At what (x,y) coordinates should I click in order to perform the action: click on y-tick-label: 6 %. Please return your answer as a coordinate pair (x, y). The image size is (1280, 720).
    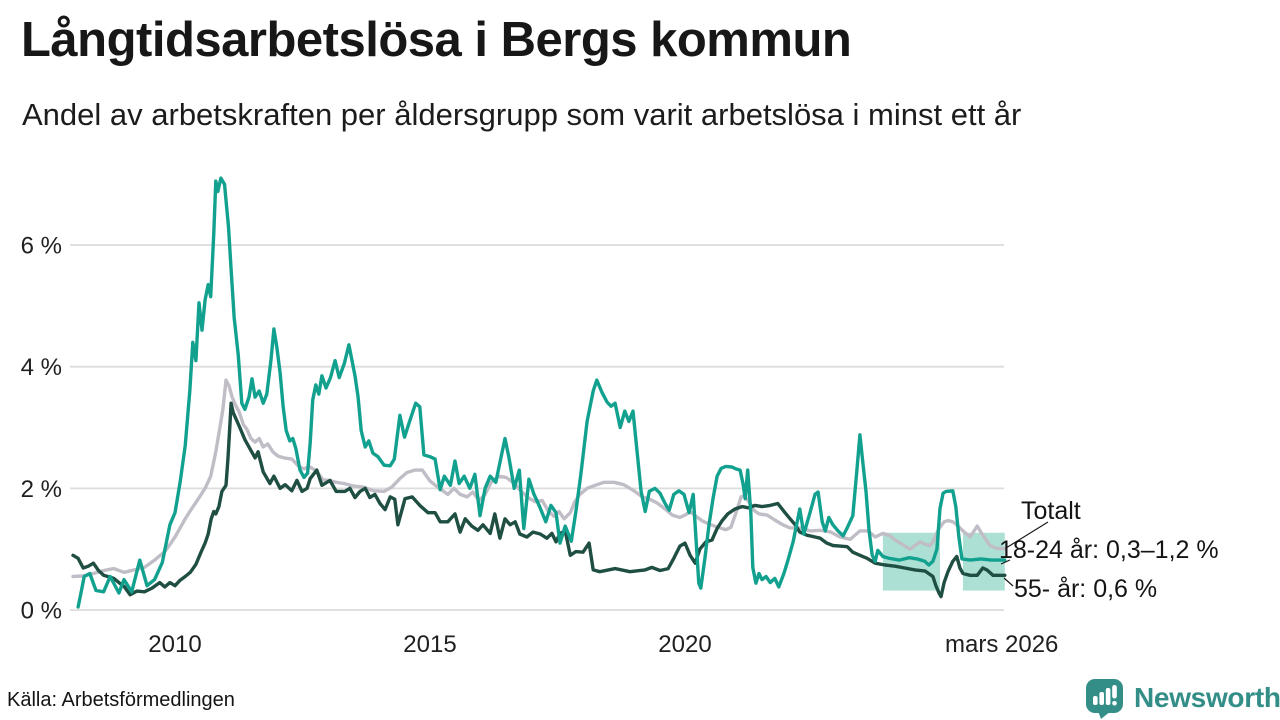
    Looking at the image, I should click on (41, 246).